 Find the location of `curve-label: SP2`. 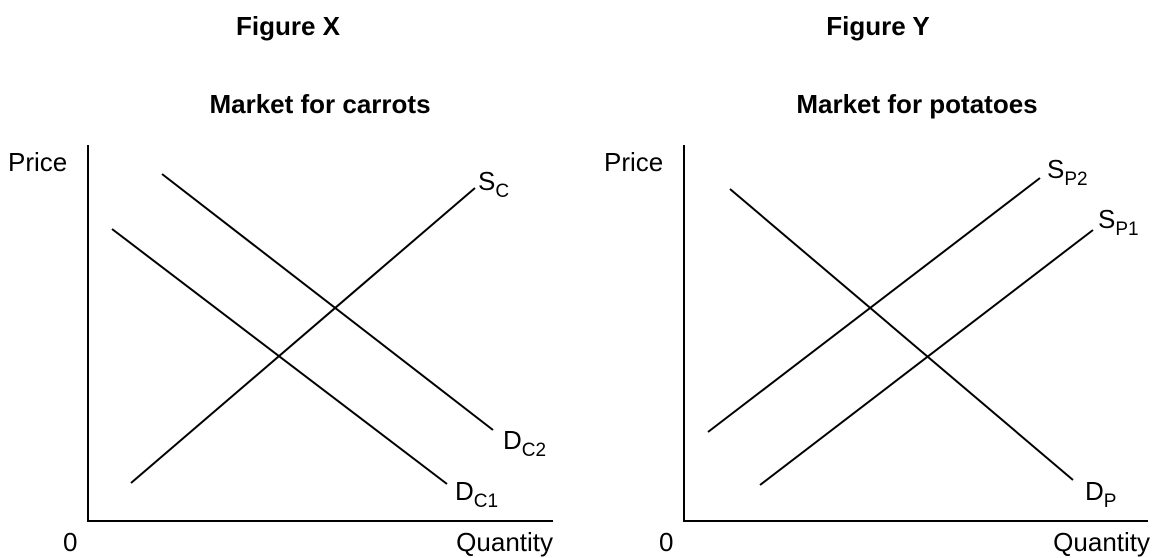

curve-label: SP2 is located at coordinates (1067, 172).